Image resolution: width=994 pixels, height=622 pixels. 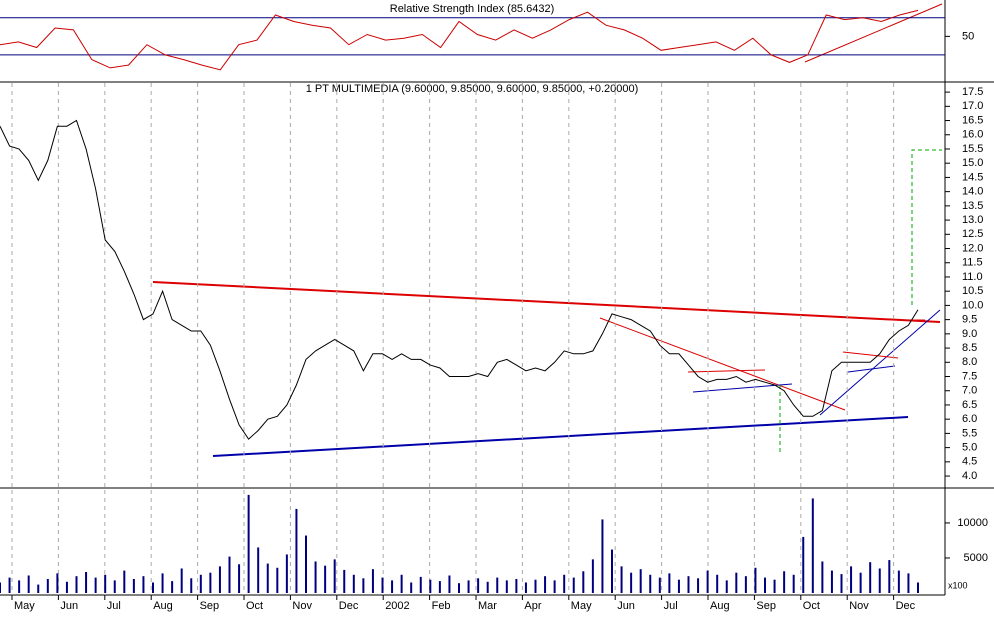 What do you see at coordinates (969, 348) in the screenshot?
I see `y-tick-label: 8.5` at bounding box center [969, 348].